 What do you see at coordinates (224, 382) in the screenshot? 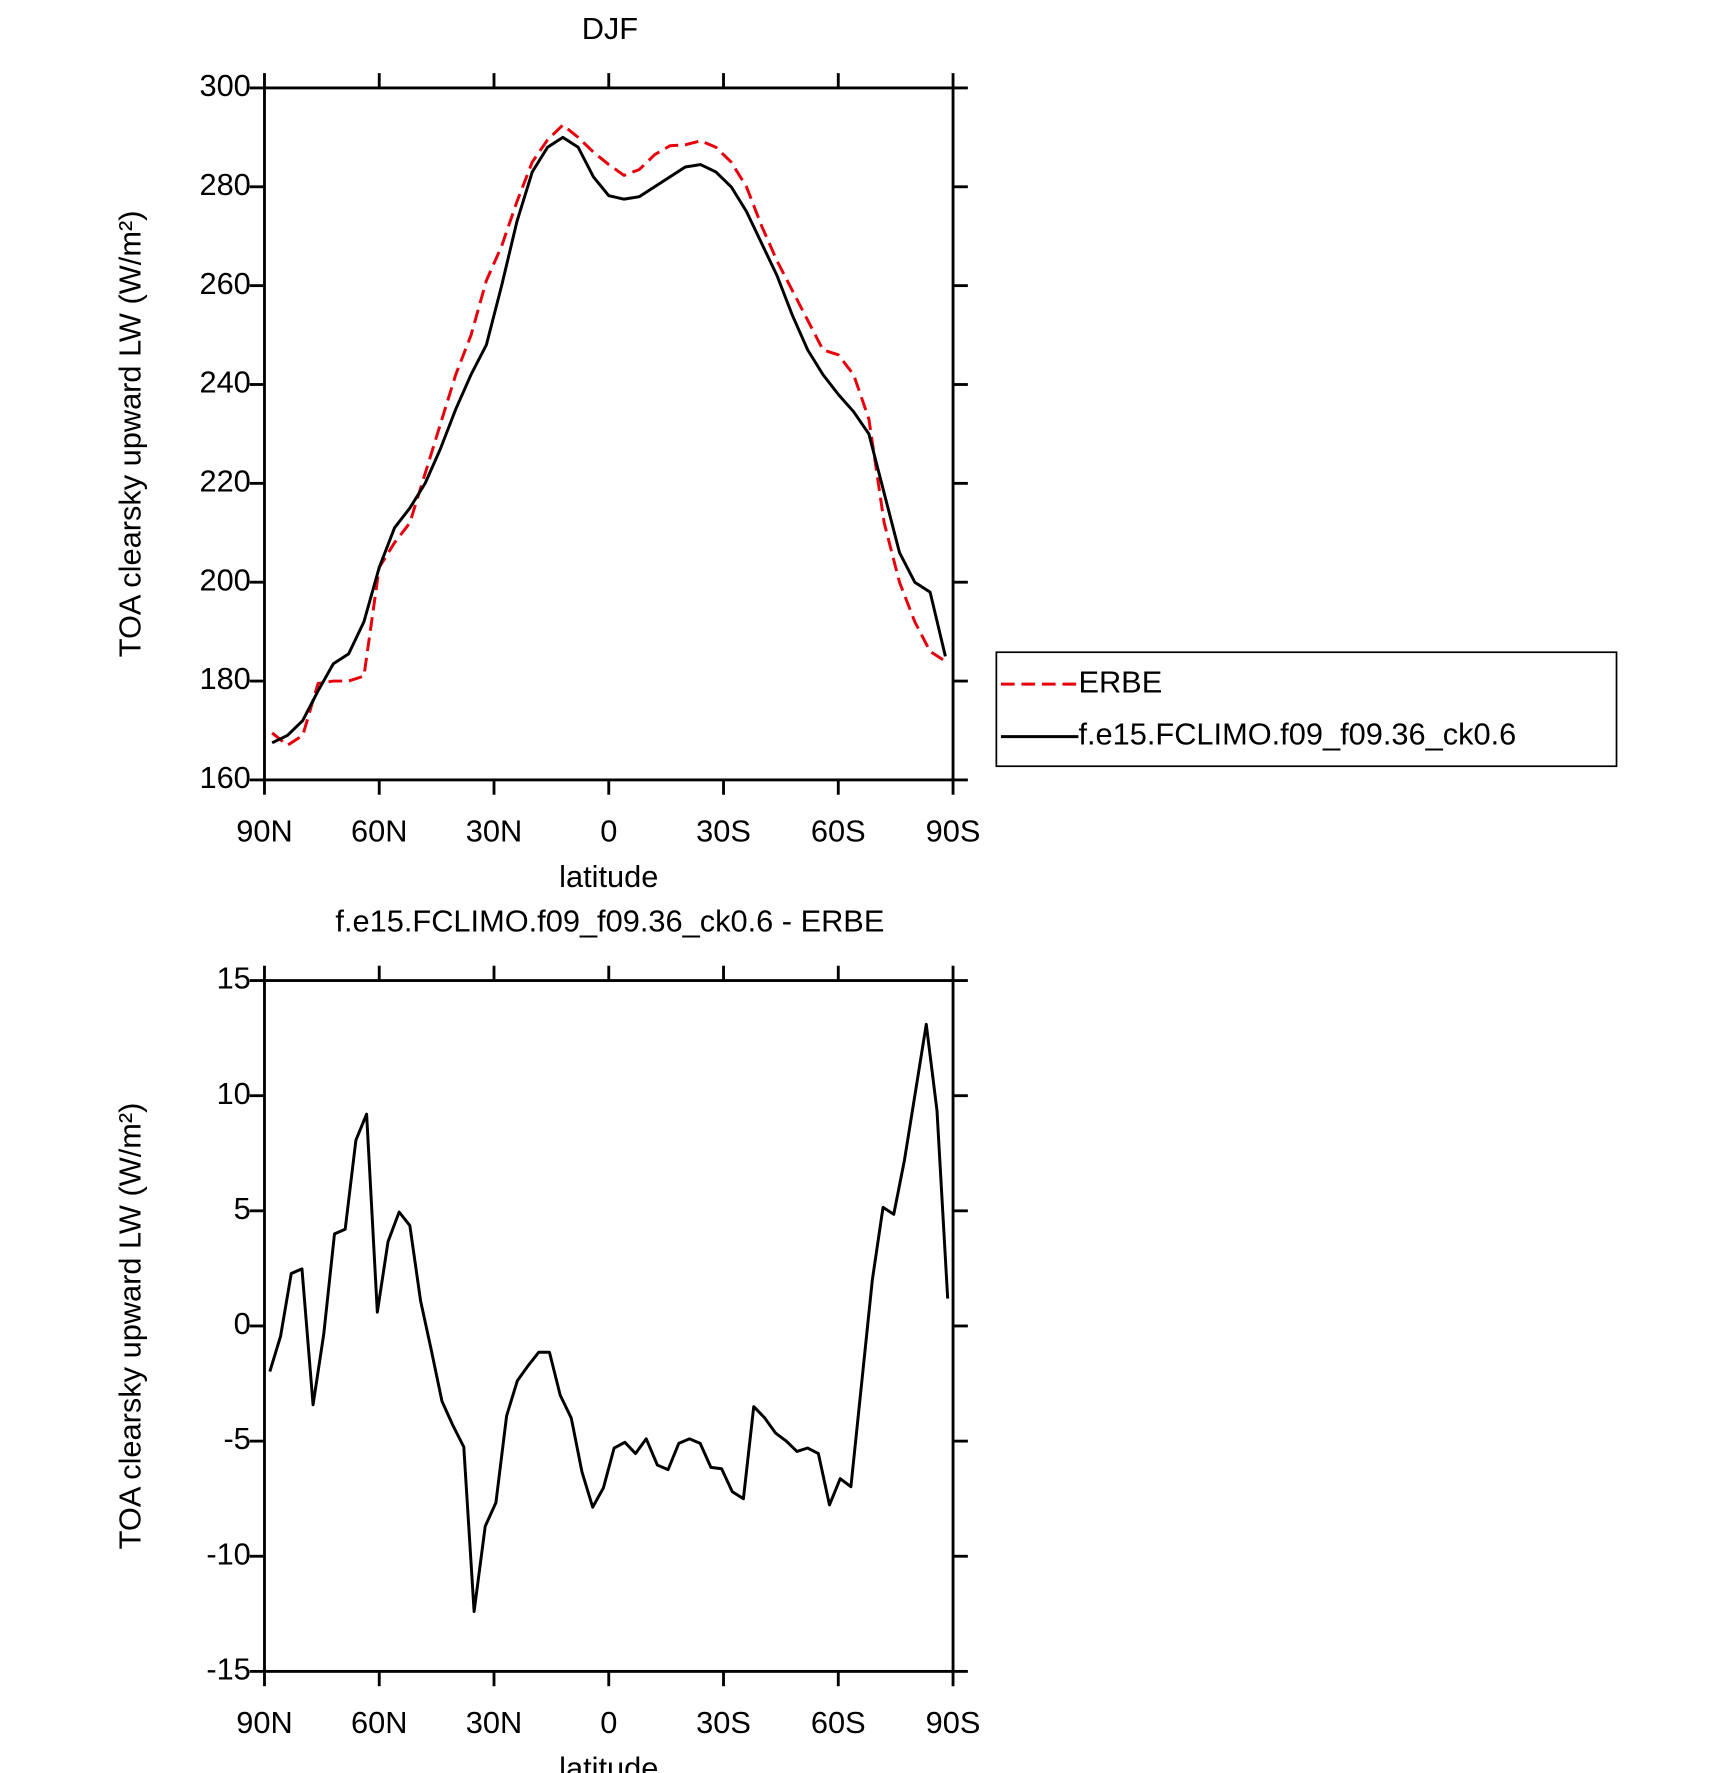
I see `y-tick-label: 240` at bounding box center [224, 382].